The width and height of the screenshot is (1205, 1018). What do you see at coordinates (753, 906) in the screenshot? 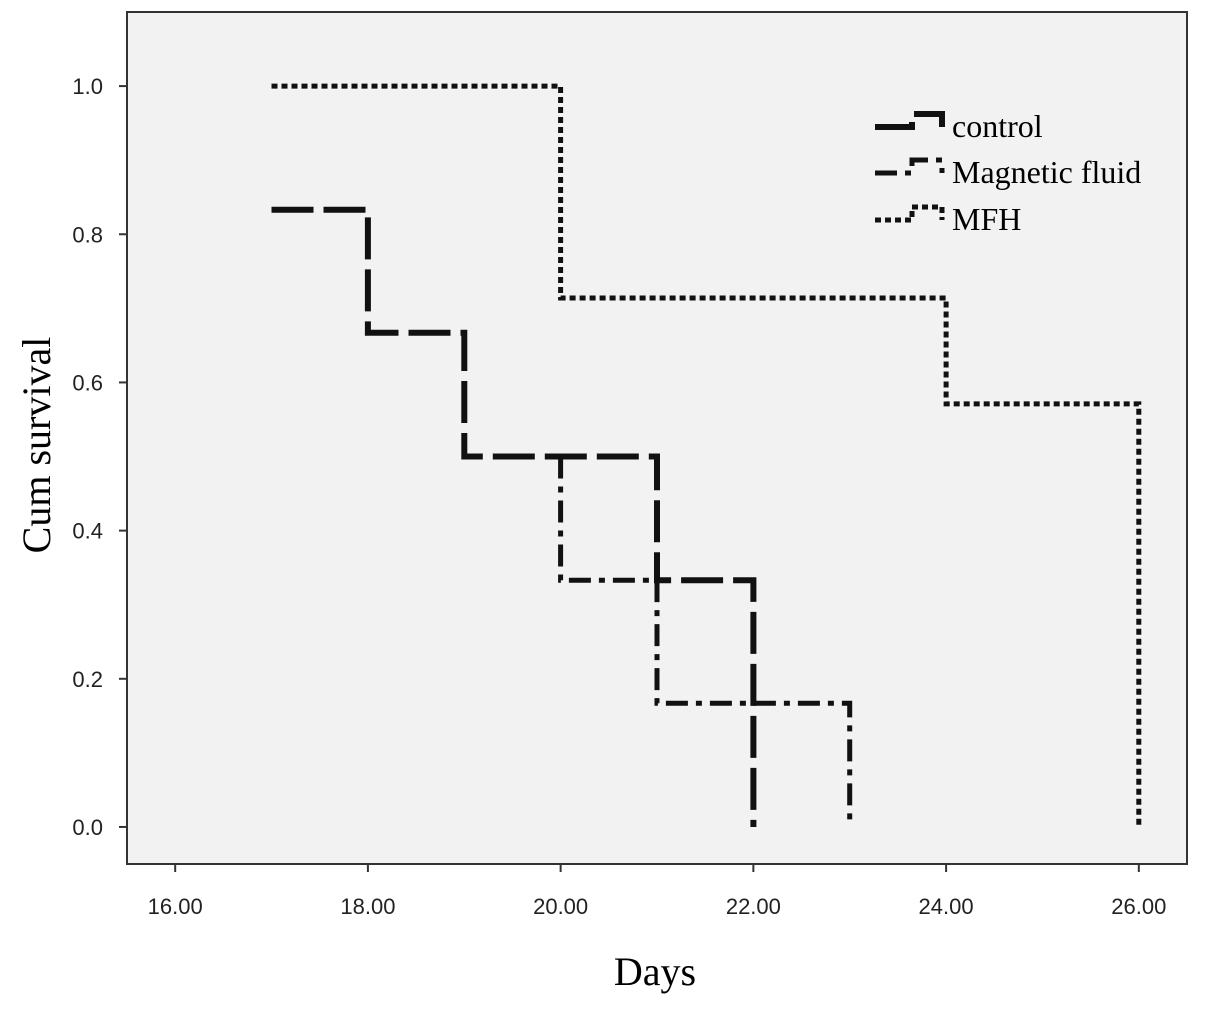
I see `x-tick-label: 22.00` at bounding box center [753, 906].